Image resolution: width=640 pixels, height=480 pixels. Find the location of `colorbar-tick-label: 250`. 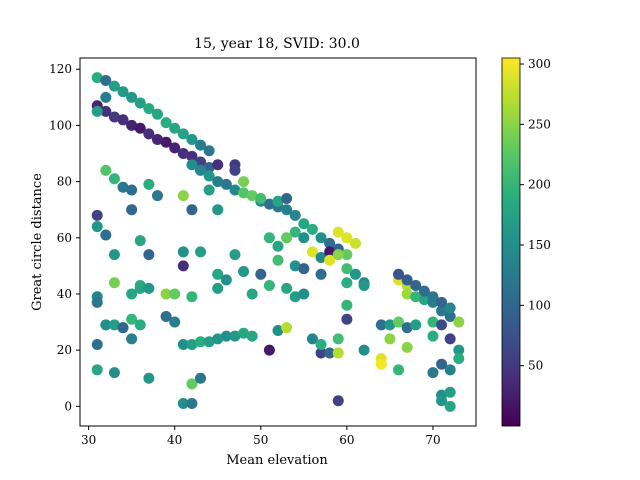

colorbar-tick-label: 250 is located at coordinates (539, 124).